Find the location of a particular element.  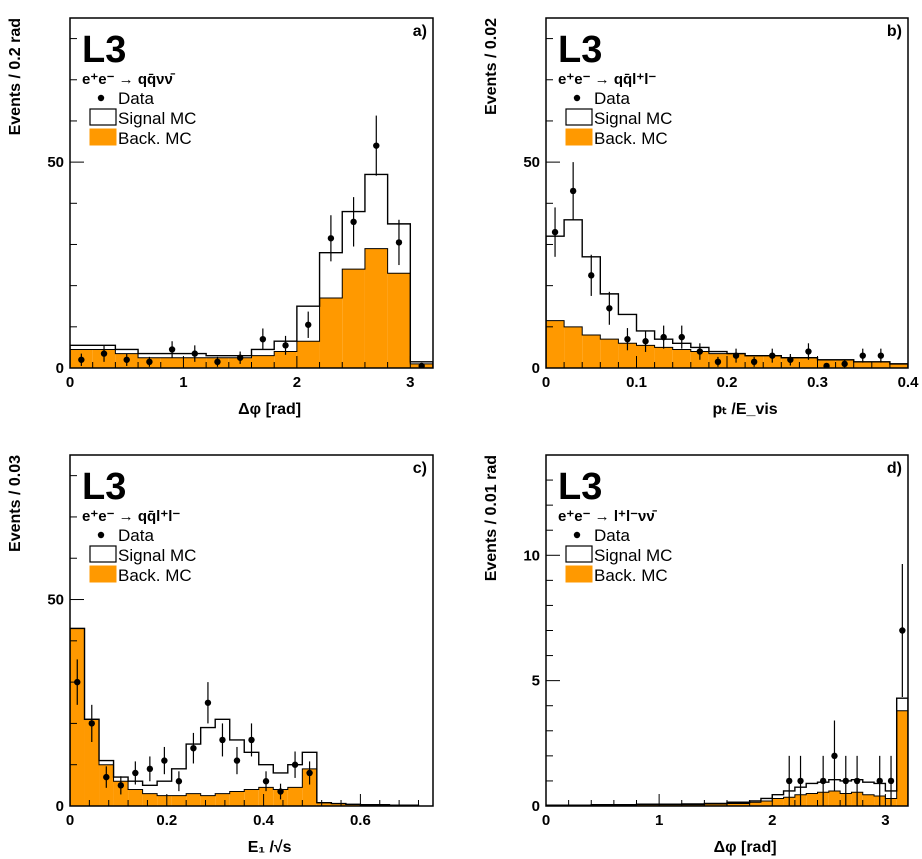

legend-label: Data is located at coordinates (612, 535).